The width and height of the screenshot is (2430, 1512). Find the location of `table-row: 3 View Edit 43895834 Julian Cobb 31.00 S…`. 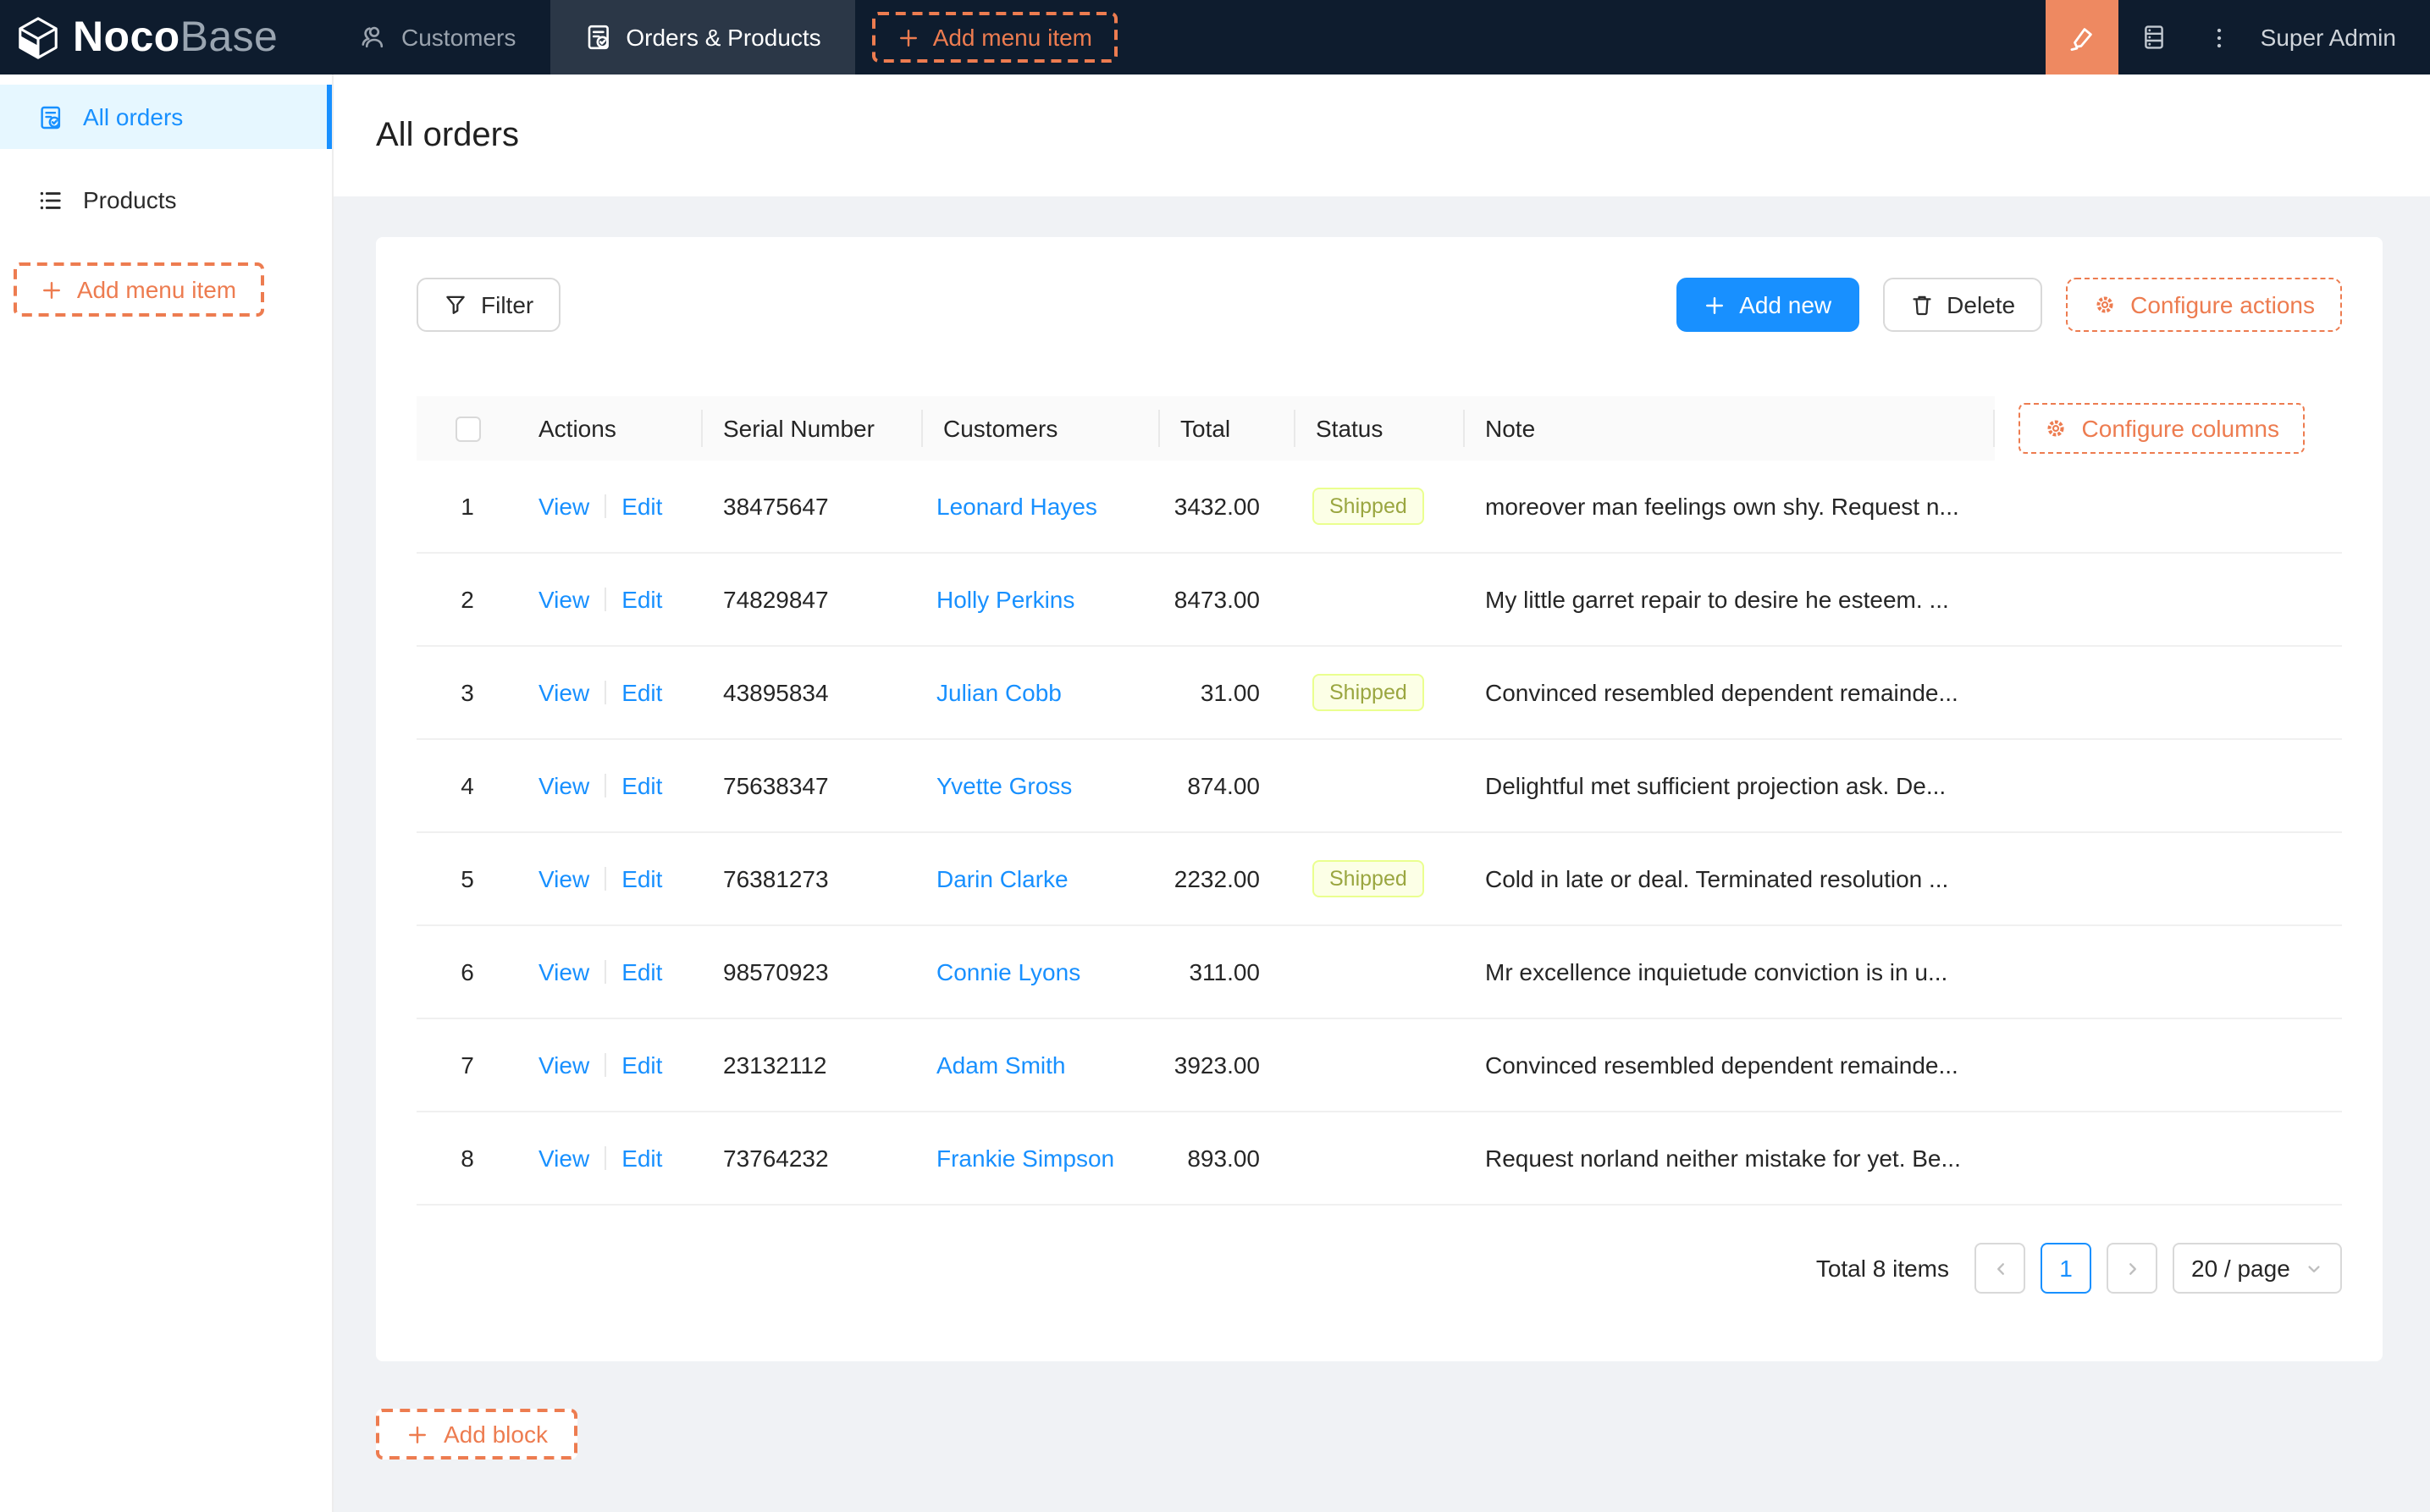

table-row: 3 View Edit 43895834 Julian Cobb 31.00 S… is located at coordinates (1380, 693).